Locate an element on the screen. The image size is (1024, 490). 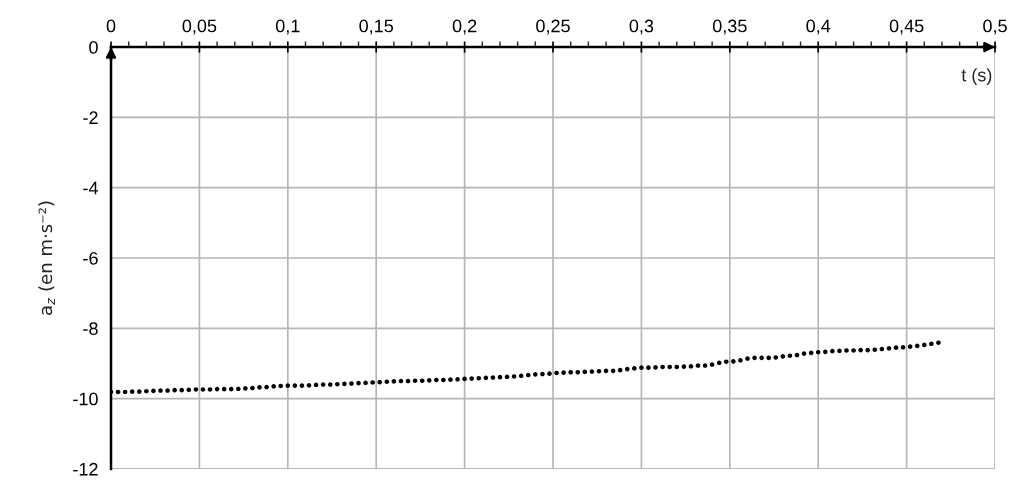
x-tick-label: 0,1 is located at coordinates (287, 27).